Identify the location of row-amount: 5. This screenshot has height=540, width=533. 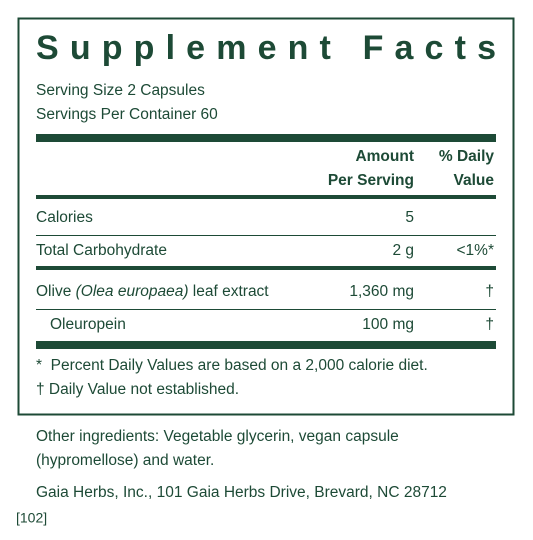
(409, 217).